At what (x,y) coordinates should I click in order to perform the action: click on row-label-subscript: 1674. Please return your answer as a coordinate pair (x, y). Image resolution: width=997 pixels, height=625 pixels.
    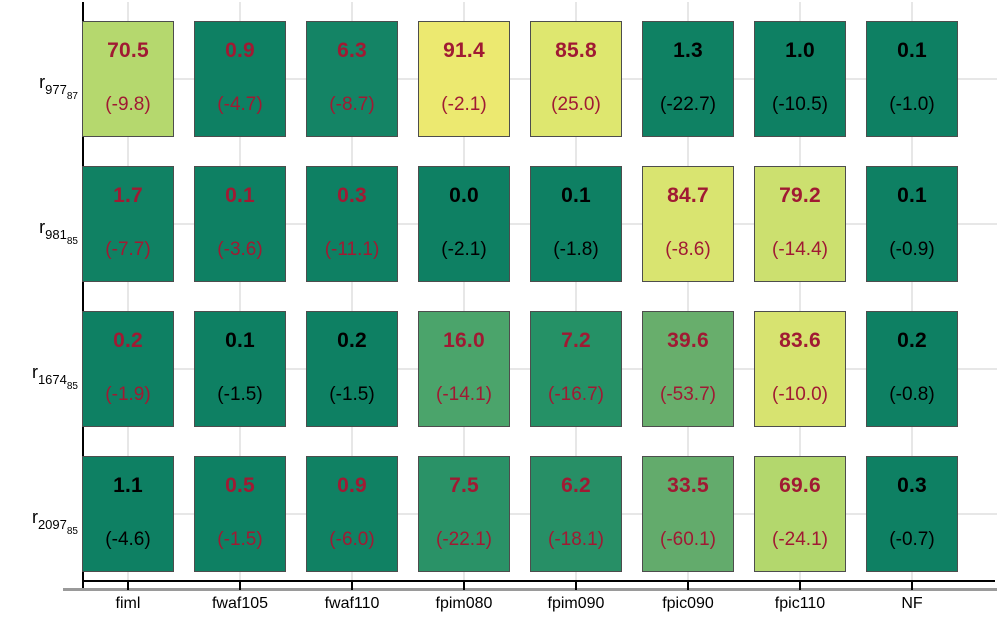
    Looking at the image, I should click on (52, 379).